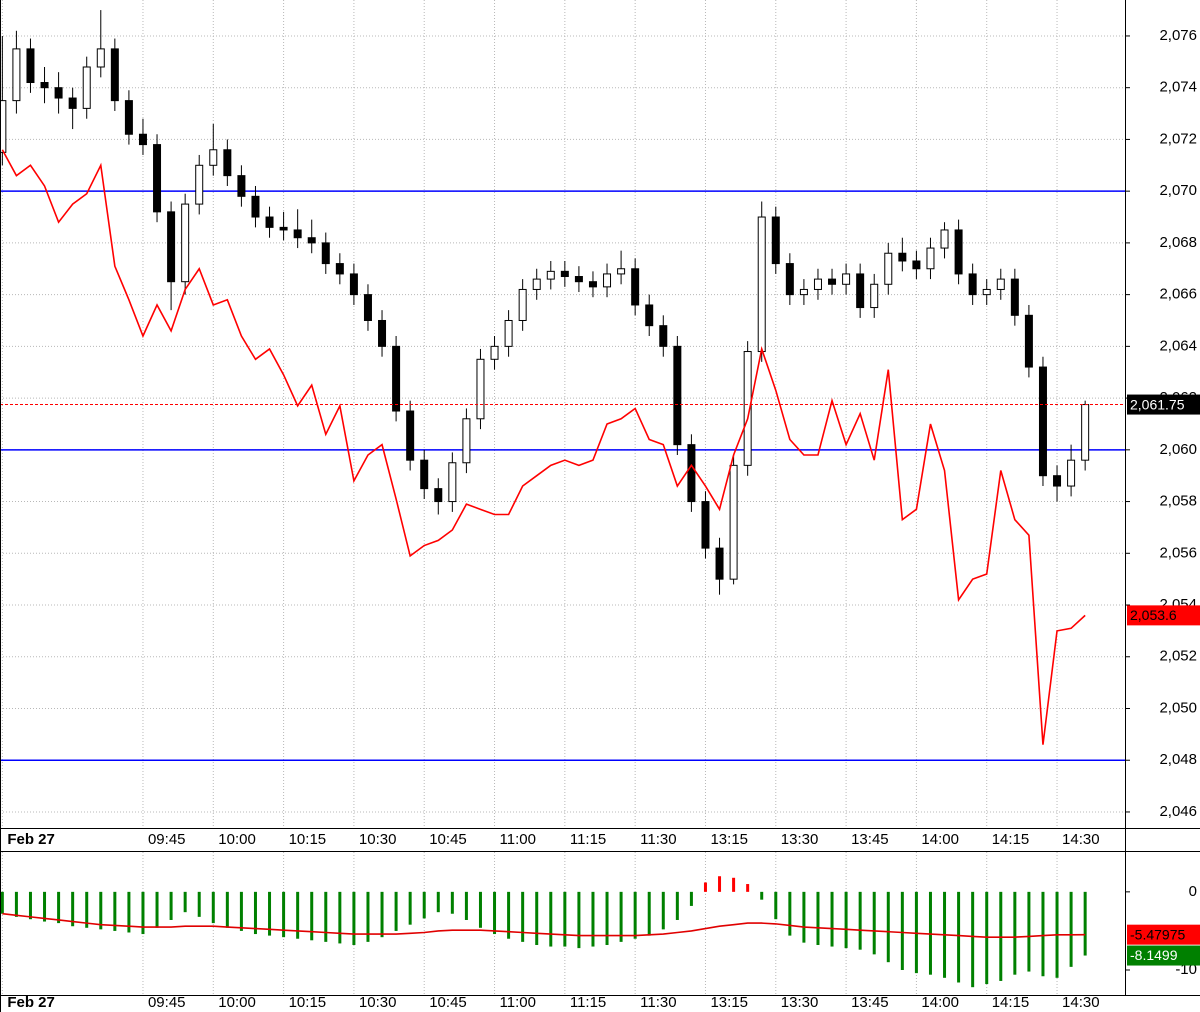 This screenshot has width=1200, height=1012. What do you see at coordinates (870, 1002) in the screenshot?
I see `x-tick-label: 13:45` at bounding box center [870, 1002].